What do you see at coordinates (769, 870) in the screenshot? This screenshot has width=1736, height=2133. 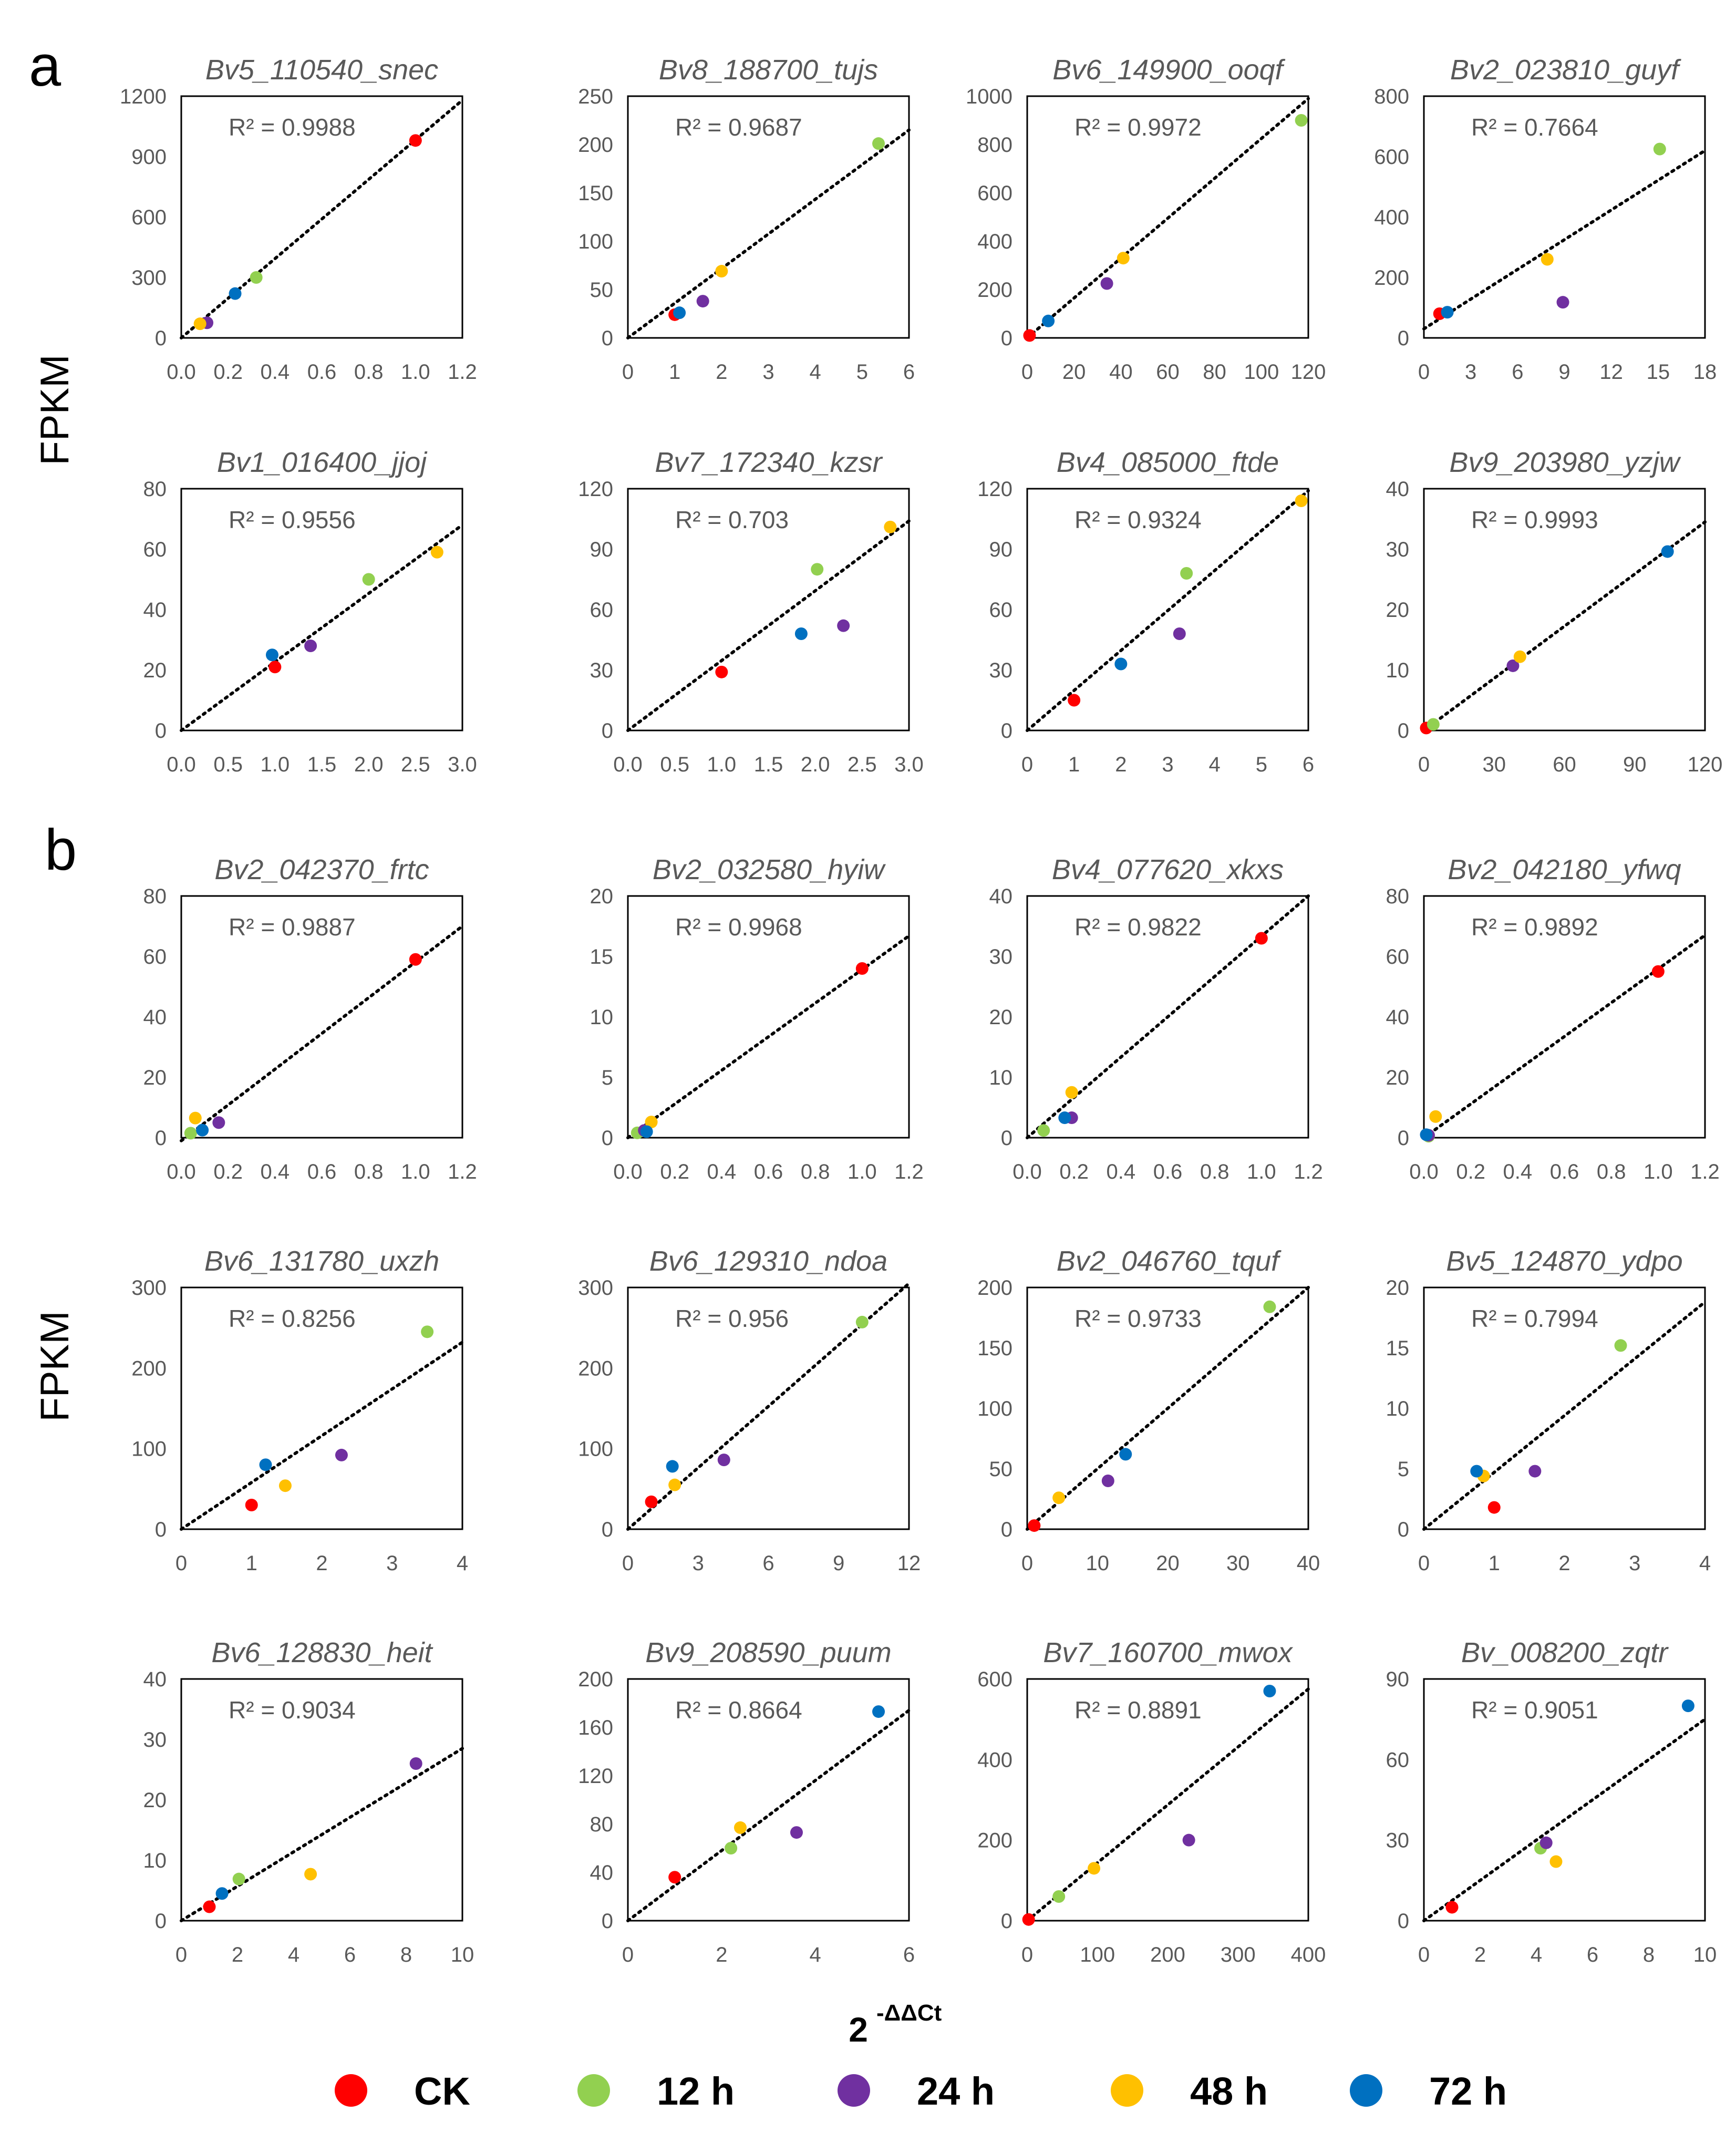 I see `chart-title: Bv2_032580_hyiw` at bounding box center [769, 870].